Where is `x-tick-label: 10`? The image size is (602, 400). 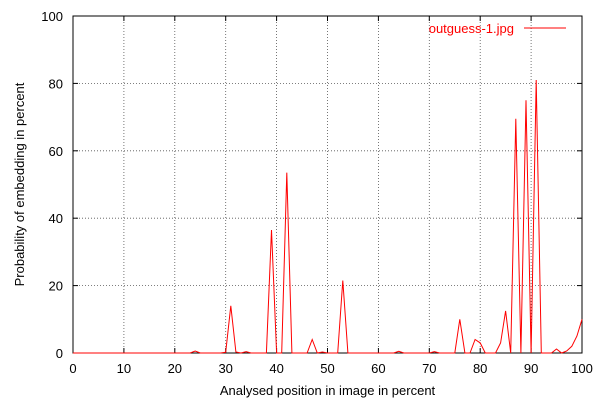
x-tick-label: 10 is located at coordinates (124, 368).